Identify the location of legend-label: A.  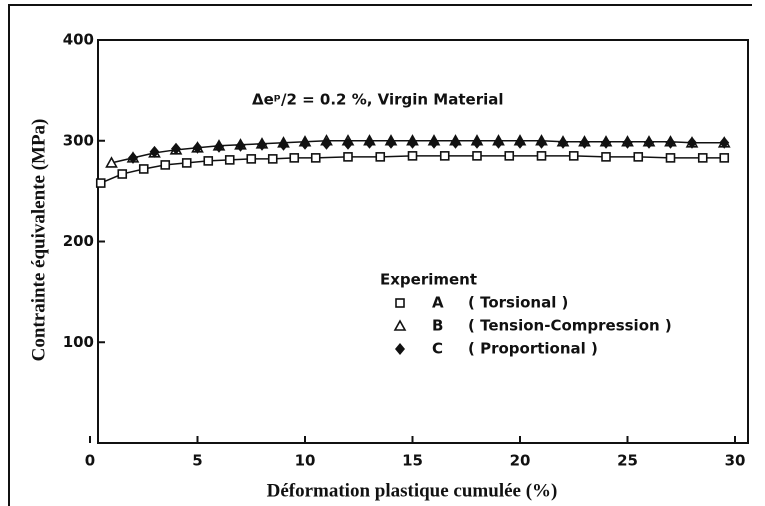
(438, 303).